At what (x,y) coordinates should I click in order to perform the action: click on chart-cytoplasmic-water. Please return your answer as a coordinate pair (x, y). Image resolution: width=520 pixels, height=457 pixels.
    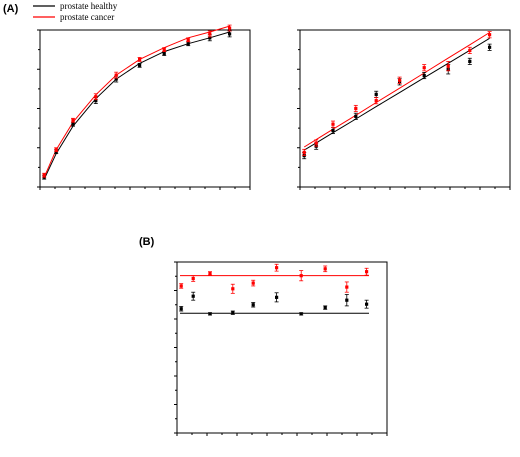
    Looking at the image, I should click on (144, 107).